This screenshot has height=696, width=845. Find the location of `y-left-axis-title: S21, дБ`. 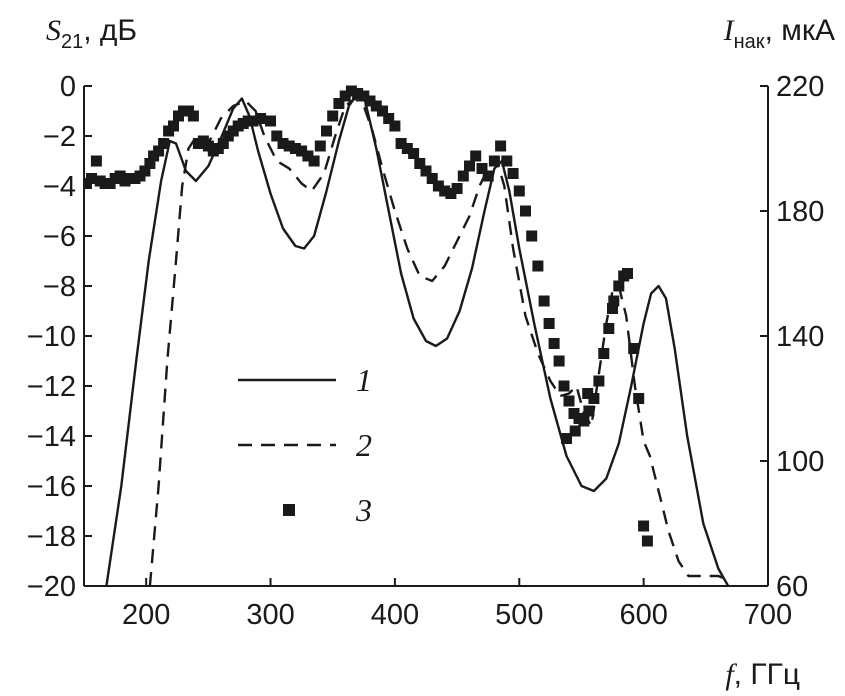

y-left-axis-title: S21, дБ is located at coordinates (91, 33).